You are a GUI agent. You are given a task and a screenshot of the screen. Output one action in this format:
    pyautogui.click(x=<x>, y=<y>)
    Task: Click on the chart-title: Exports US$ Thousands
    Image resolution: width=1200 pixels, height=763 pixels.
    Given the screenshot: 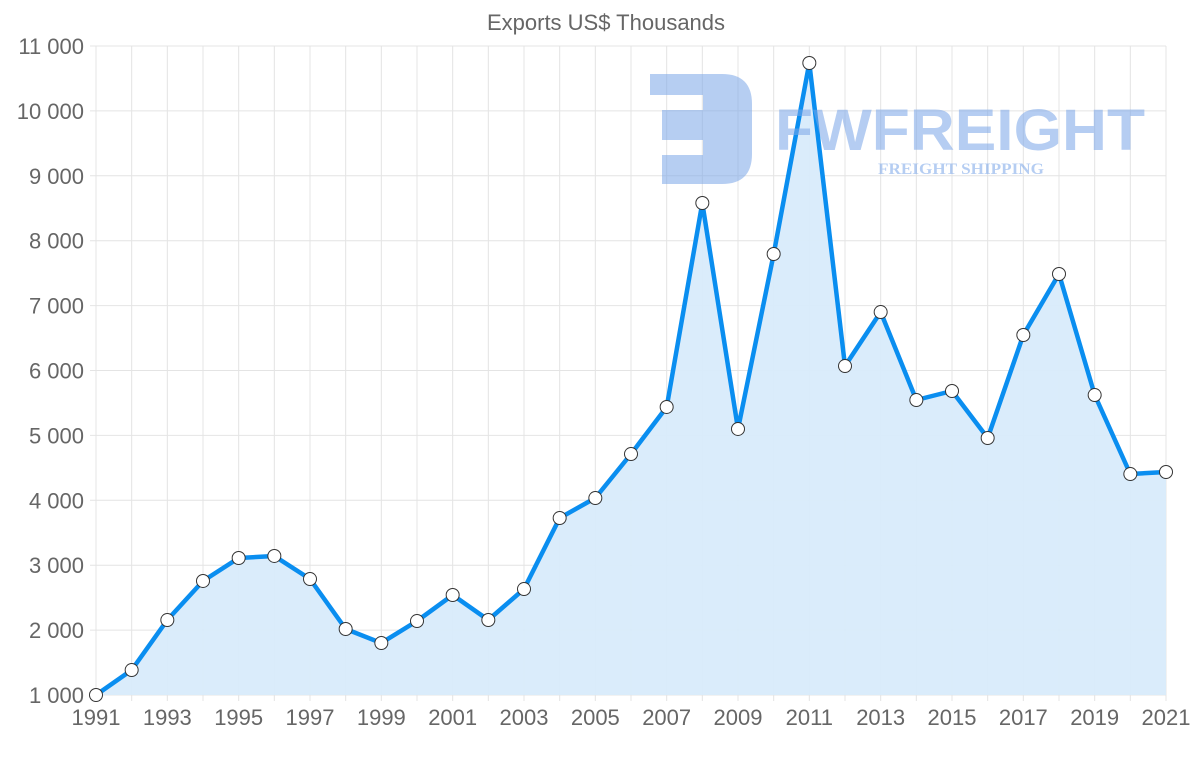 What is the action you would take?
    pyautogui.click(x=606, y=22)
    